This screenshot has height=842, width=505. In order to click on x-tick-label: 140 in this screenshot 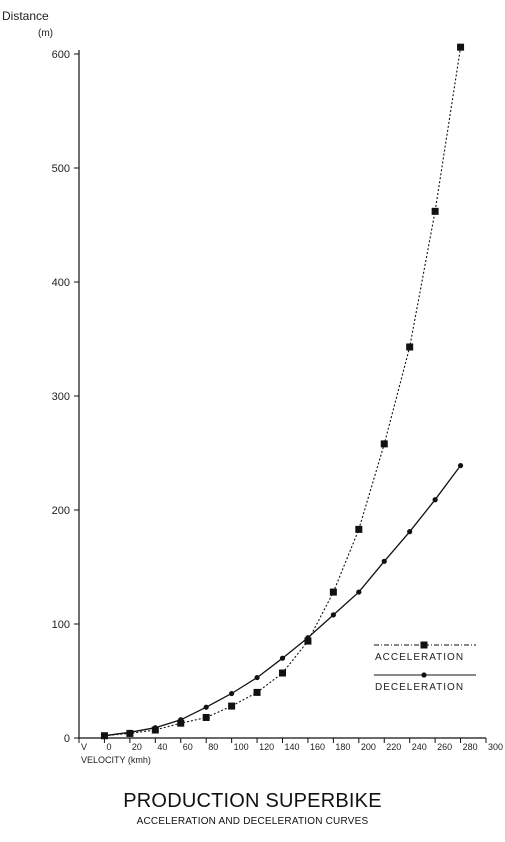, I will do `click(292, 747)`.